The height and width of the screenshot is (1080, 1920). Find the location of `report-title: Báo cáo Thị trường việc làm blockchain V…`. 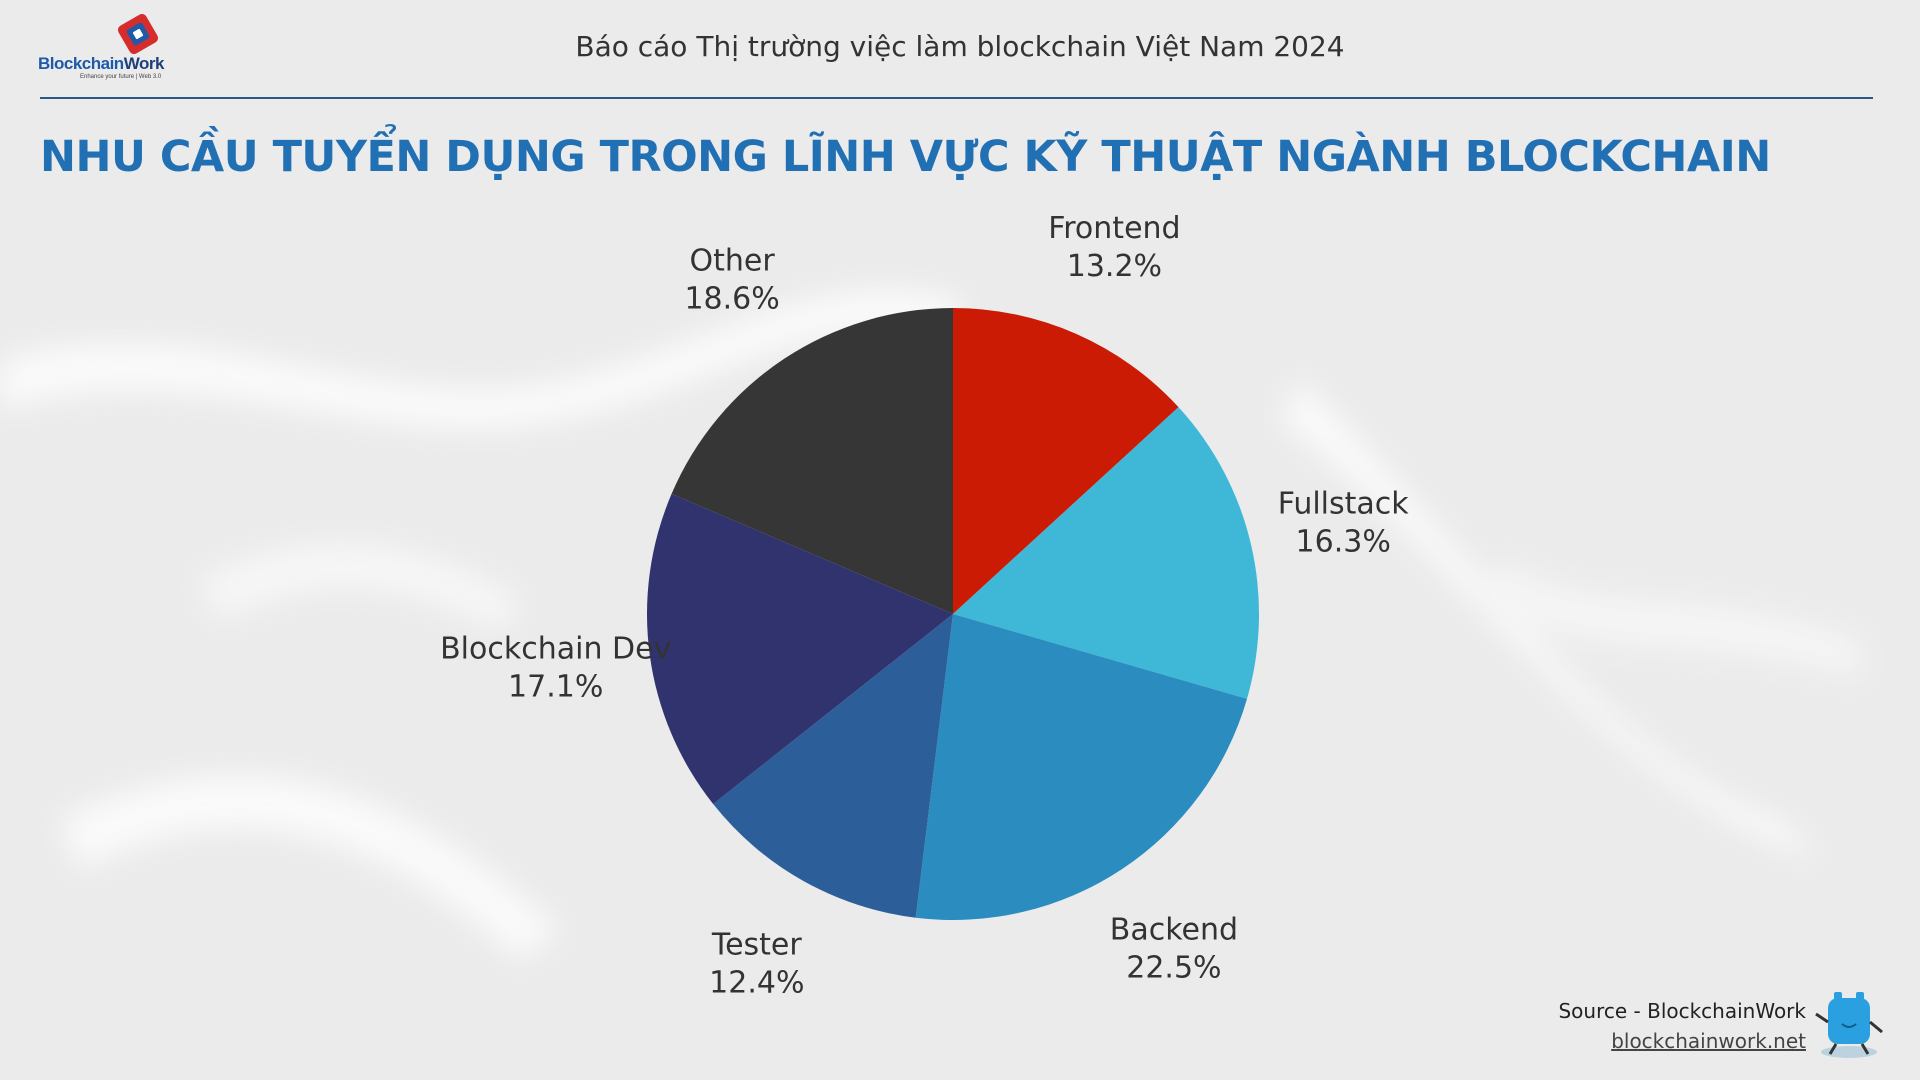

report-title: Báo cáo Thị trường việc làm blockchain V… is located at coordinates (960, 46).